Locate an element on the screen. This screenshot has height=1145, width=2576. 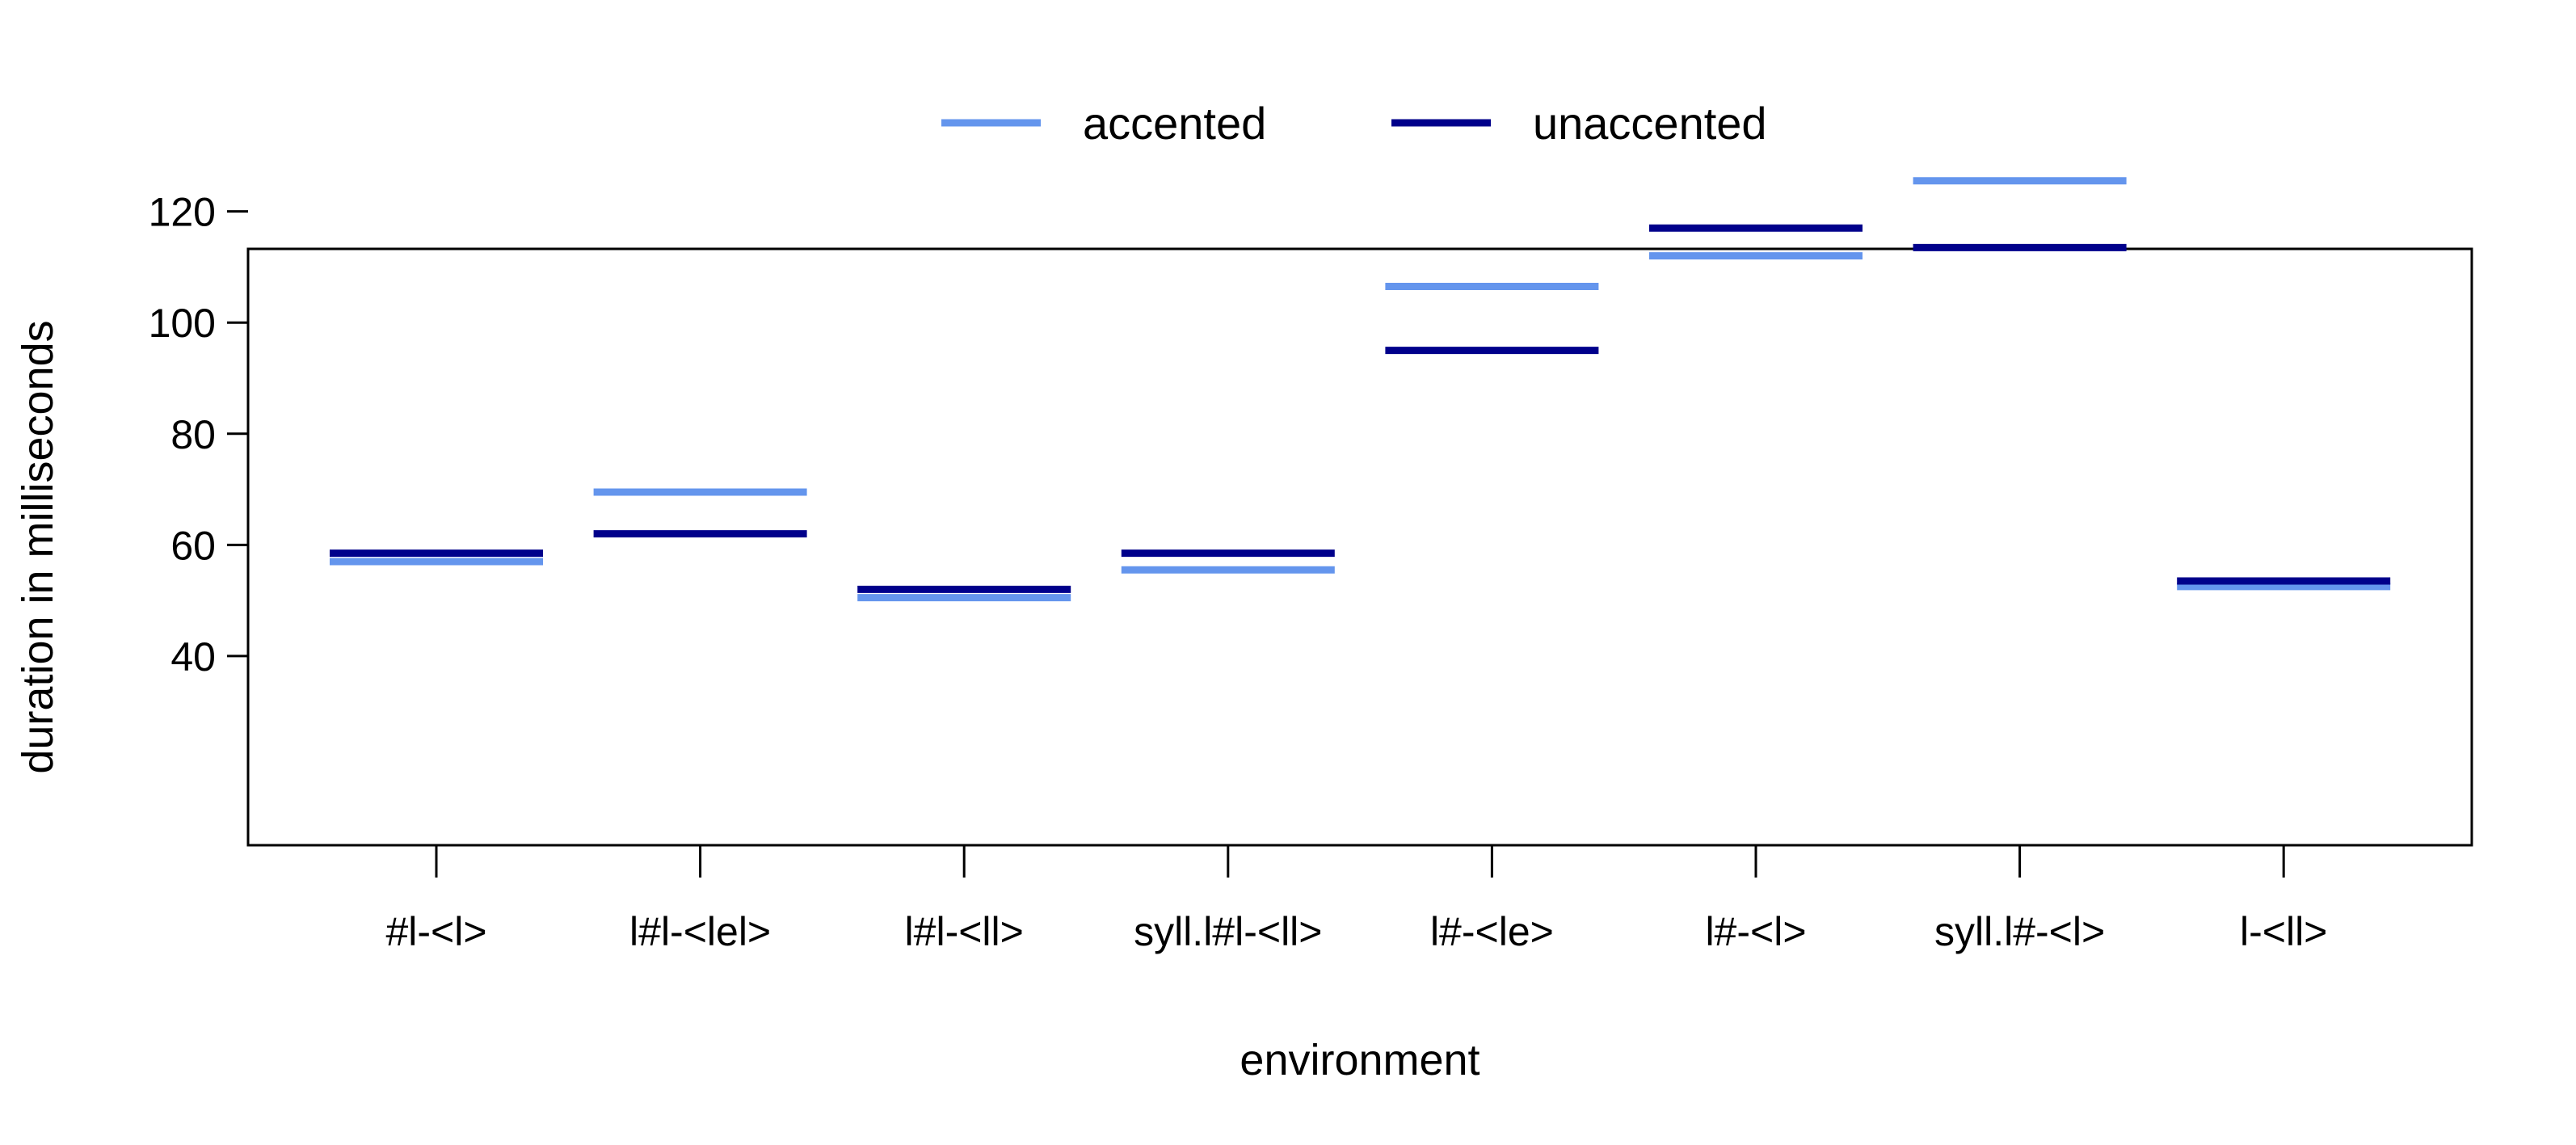
y-tick-label: 60 is located at coordinates (193, 545).